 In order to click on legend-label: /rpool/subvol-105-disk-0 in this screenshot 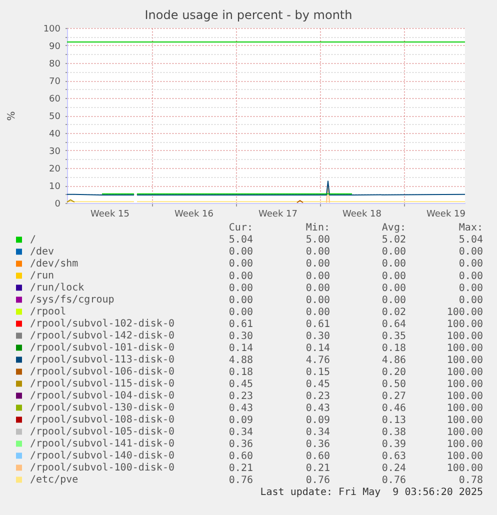, I will do `click(102, 432)`.